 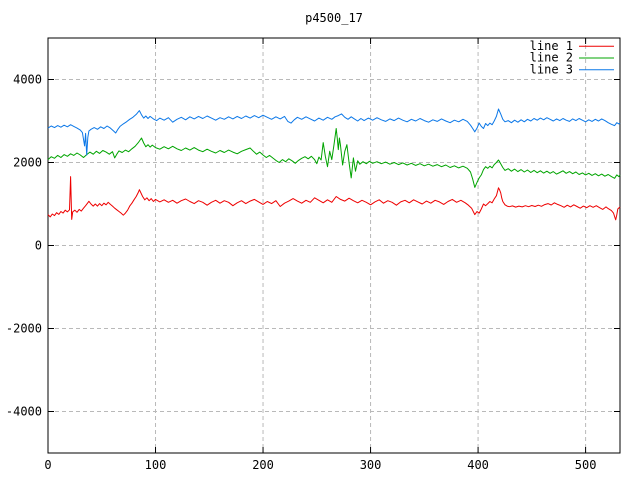 I want to click on legend-entry: line 1, so click(x=572, y=46).